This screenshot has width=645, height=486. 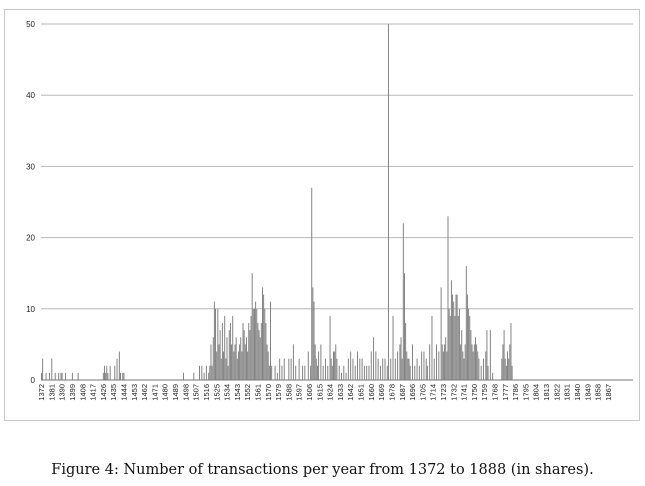 What do you see at coordinates (505, 392) in the screenshot?
I see `x-tick-label: 1777` at bounding box center [505, 392].